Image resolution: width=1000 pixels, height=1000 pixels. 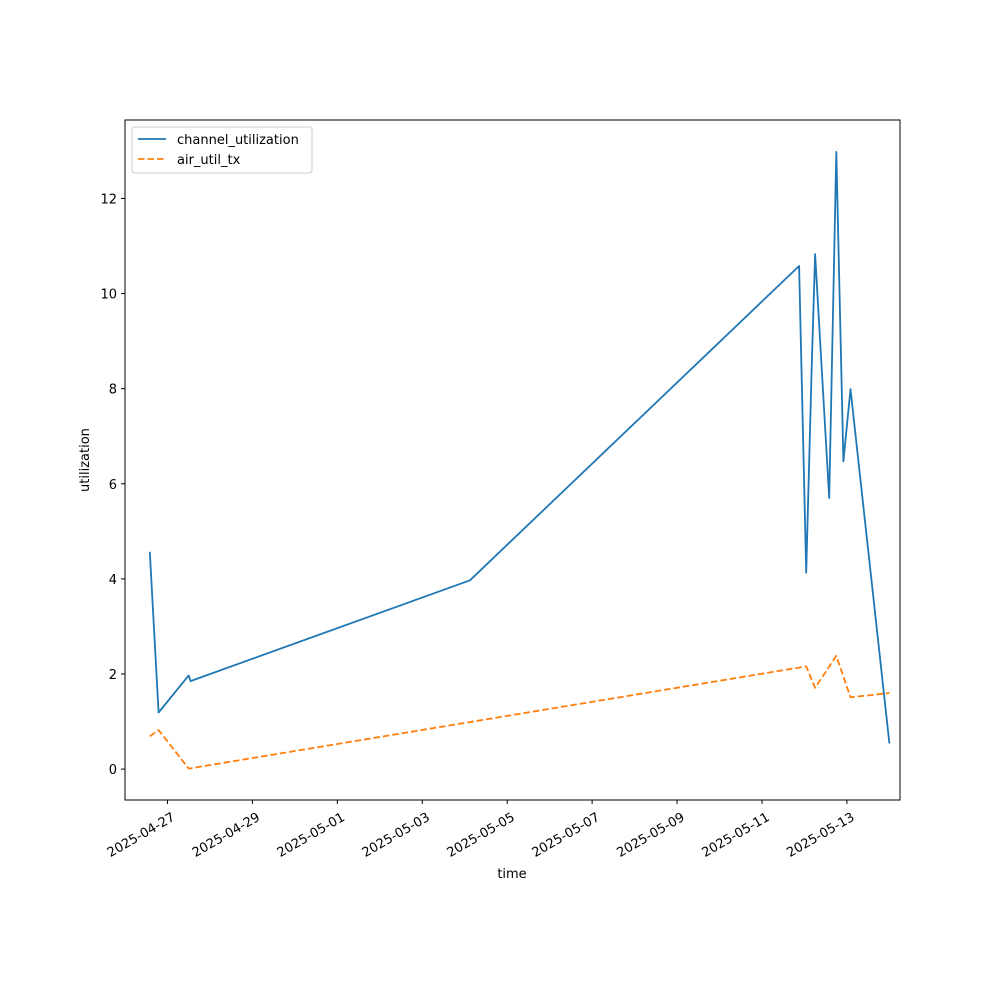 What do you see at coordinates (113, 580) in the screenshot?
I see `y-tick-label: 4` at bounding box center [113, 580].